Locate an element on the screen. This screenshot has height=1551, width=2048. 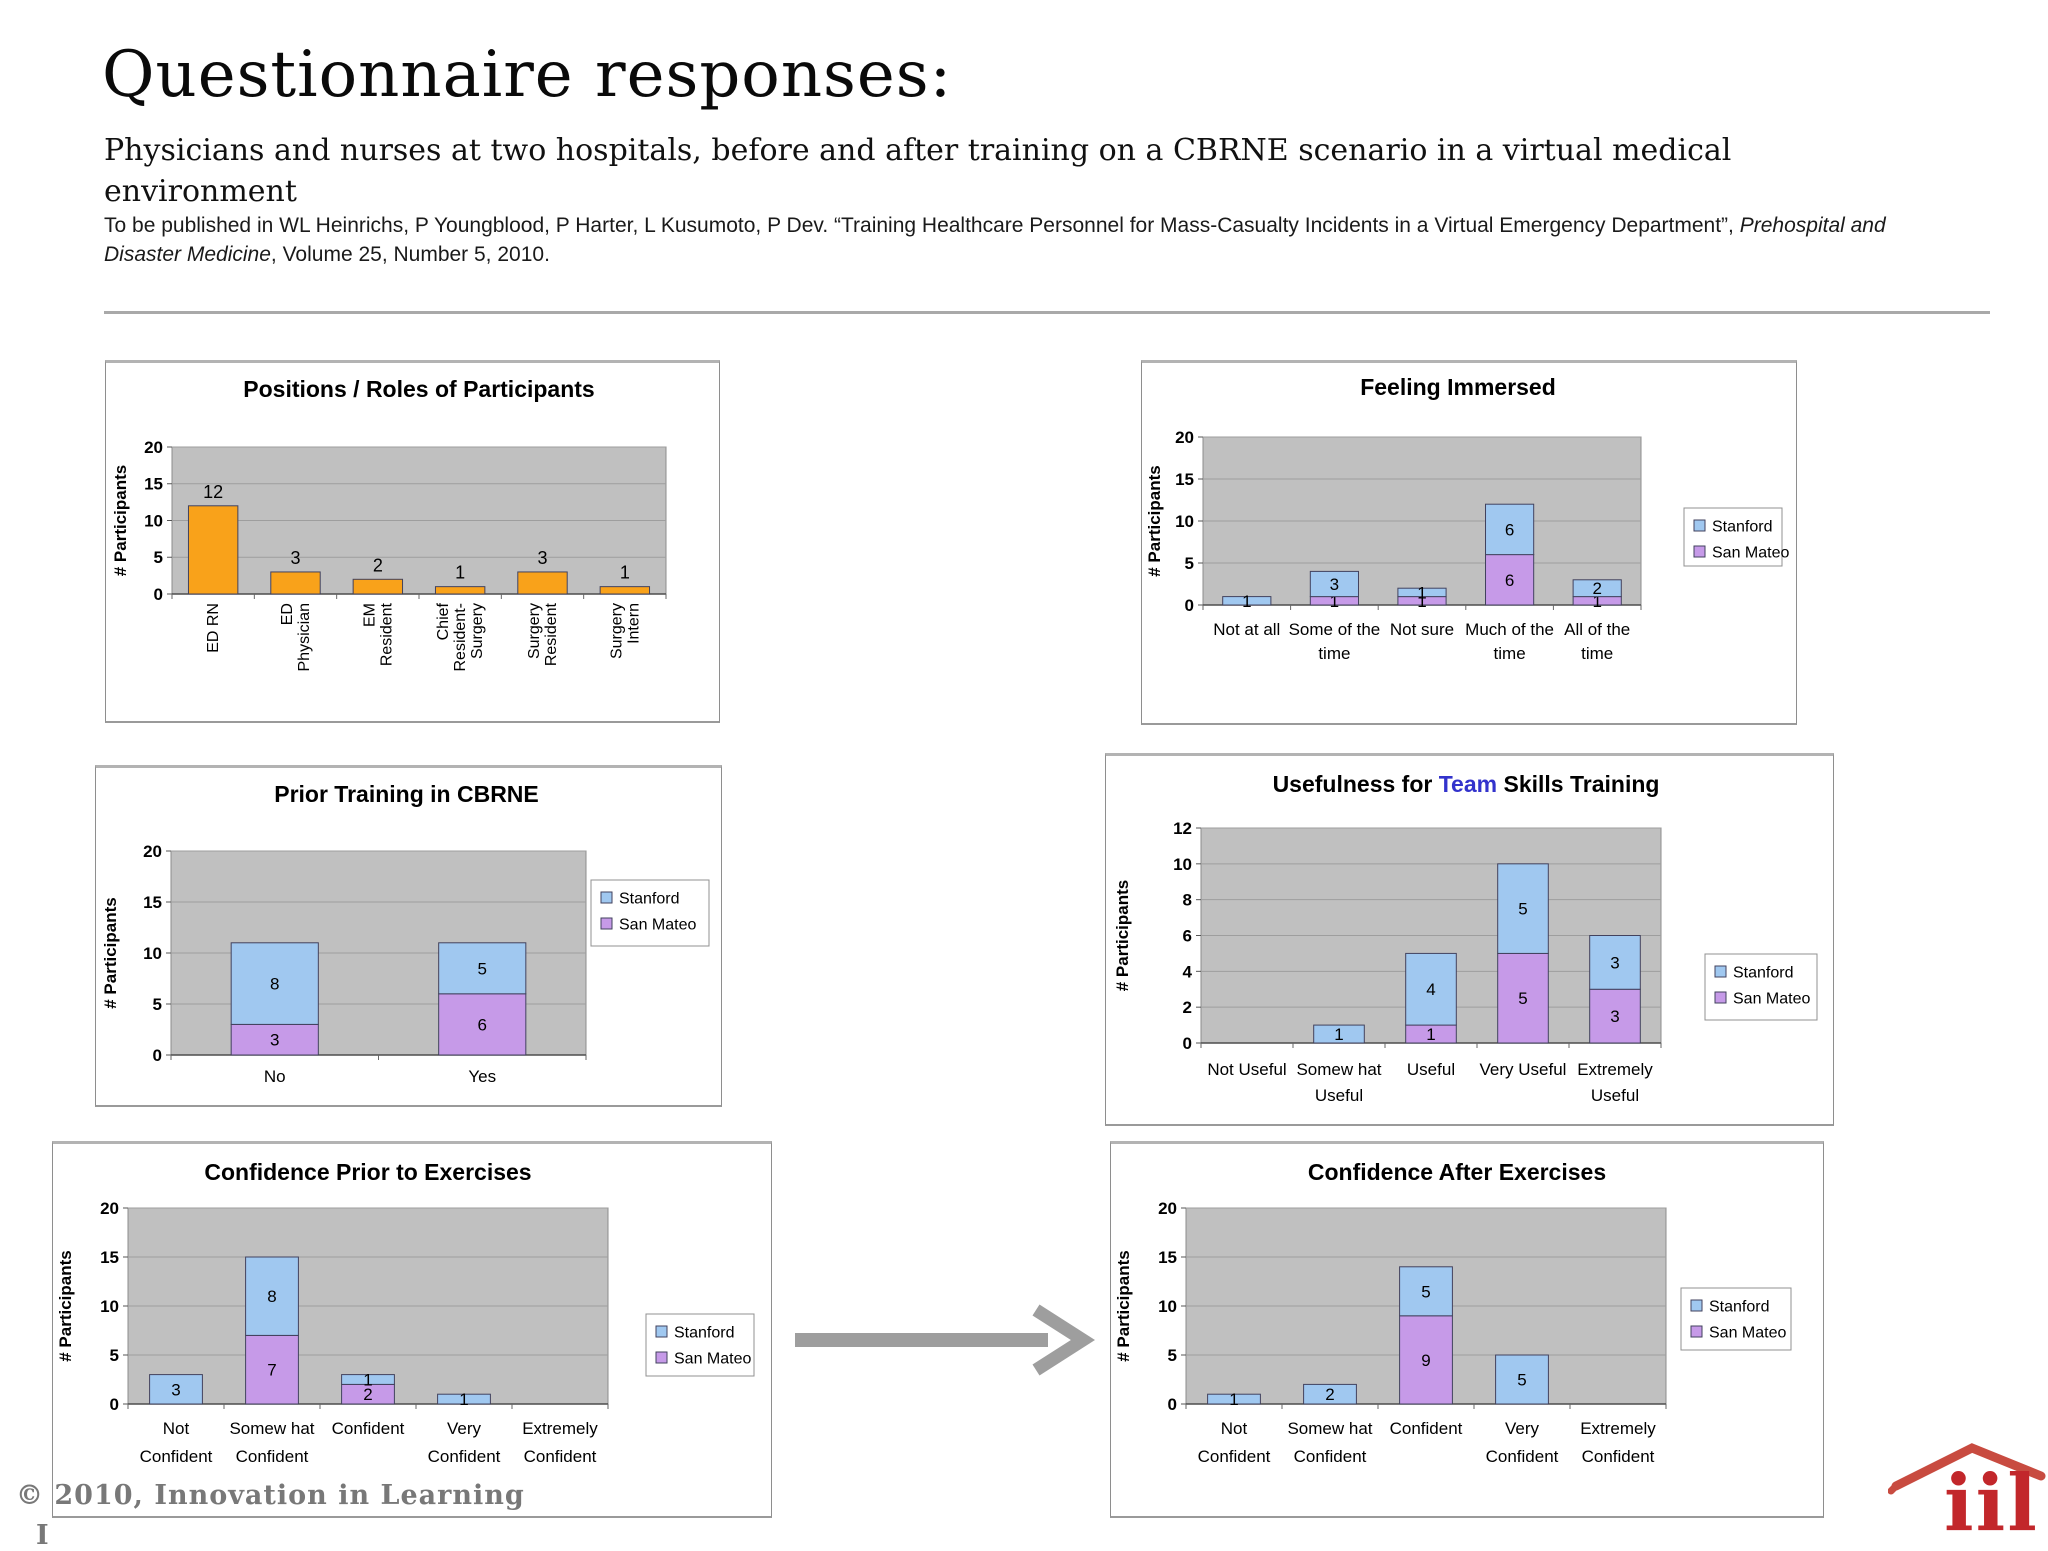
y-tick-label: 6 is located at coordinates (1187, 935).